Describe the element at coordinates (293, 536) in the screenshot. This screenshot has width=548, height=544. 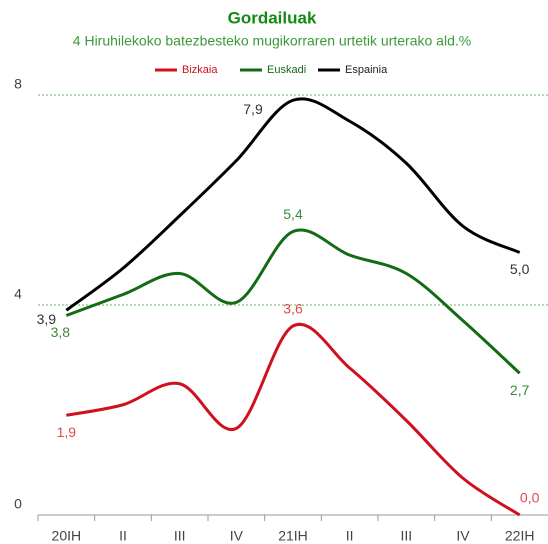
I see `x-tick-label: 21IH` at that location.